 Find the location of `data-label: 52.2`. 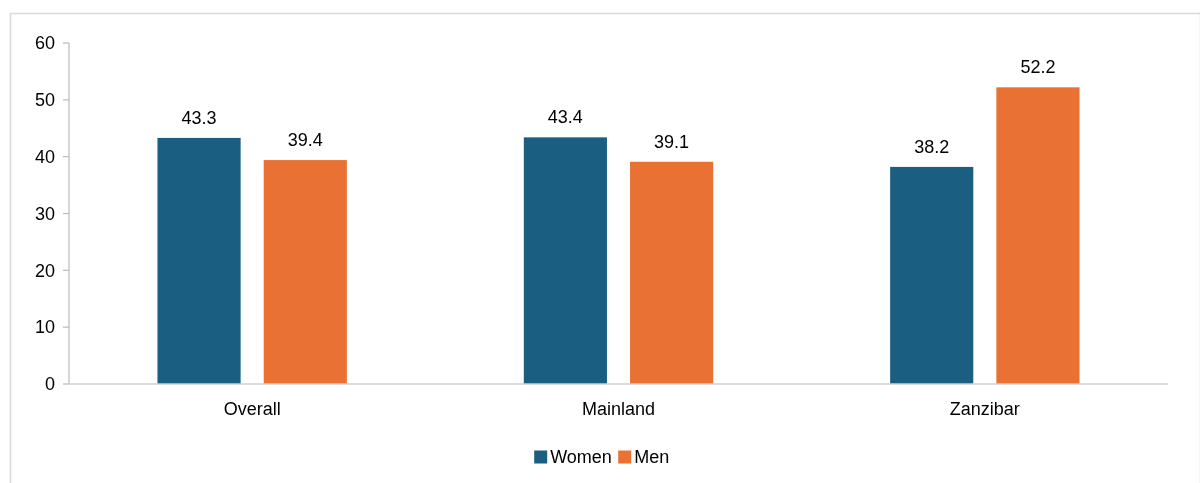

data-label: 52.2 is located at coordinates (1038, 67).